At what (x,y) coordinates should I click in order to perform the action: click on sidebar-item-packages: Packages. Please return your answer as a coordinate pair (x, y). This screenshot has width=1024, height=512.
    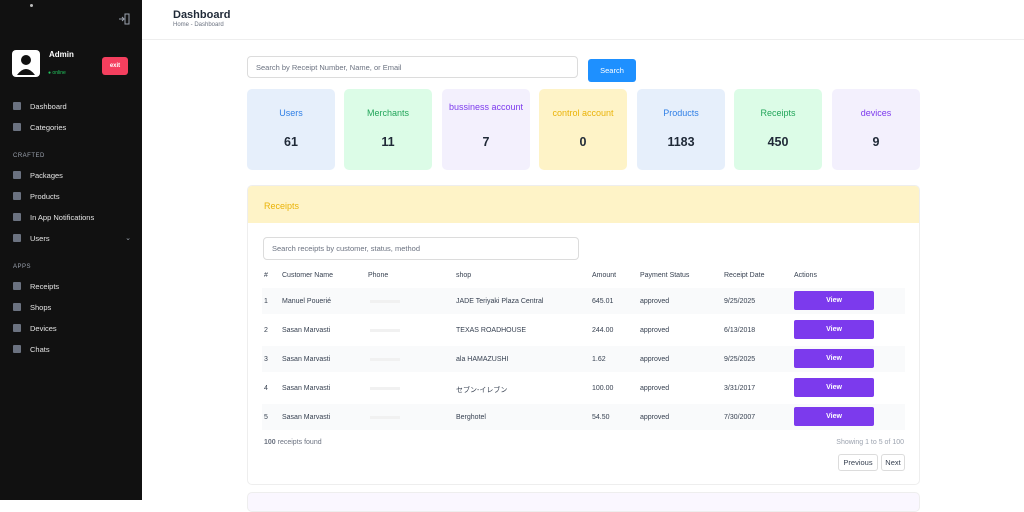
    Looking at the image, I should click on (72, 175).